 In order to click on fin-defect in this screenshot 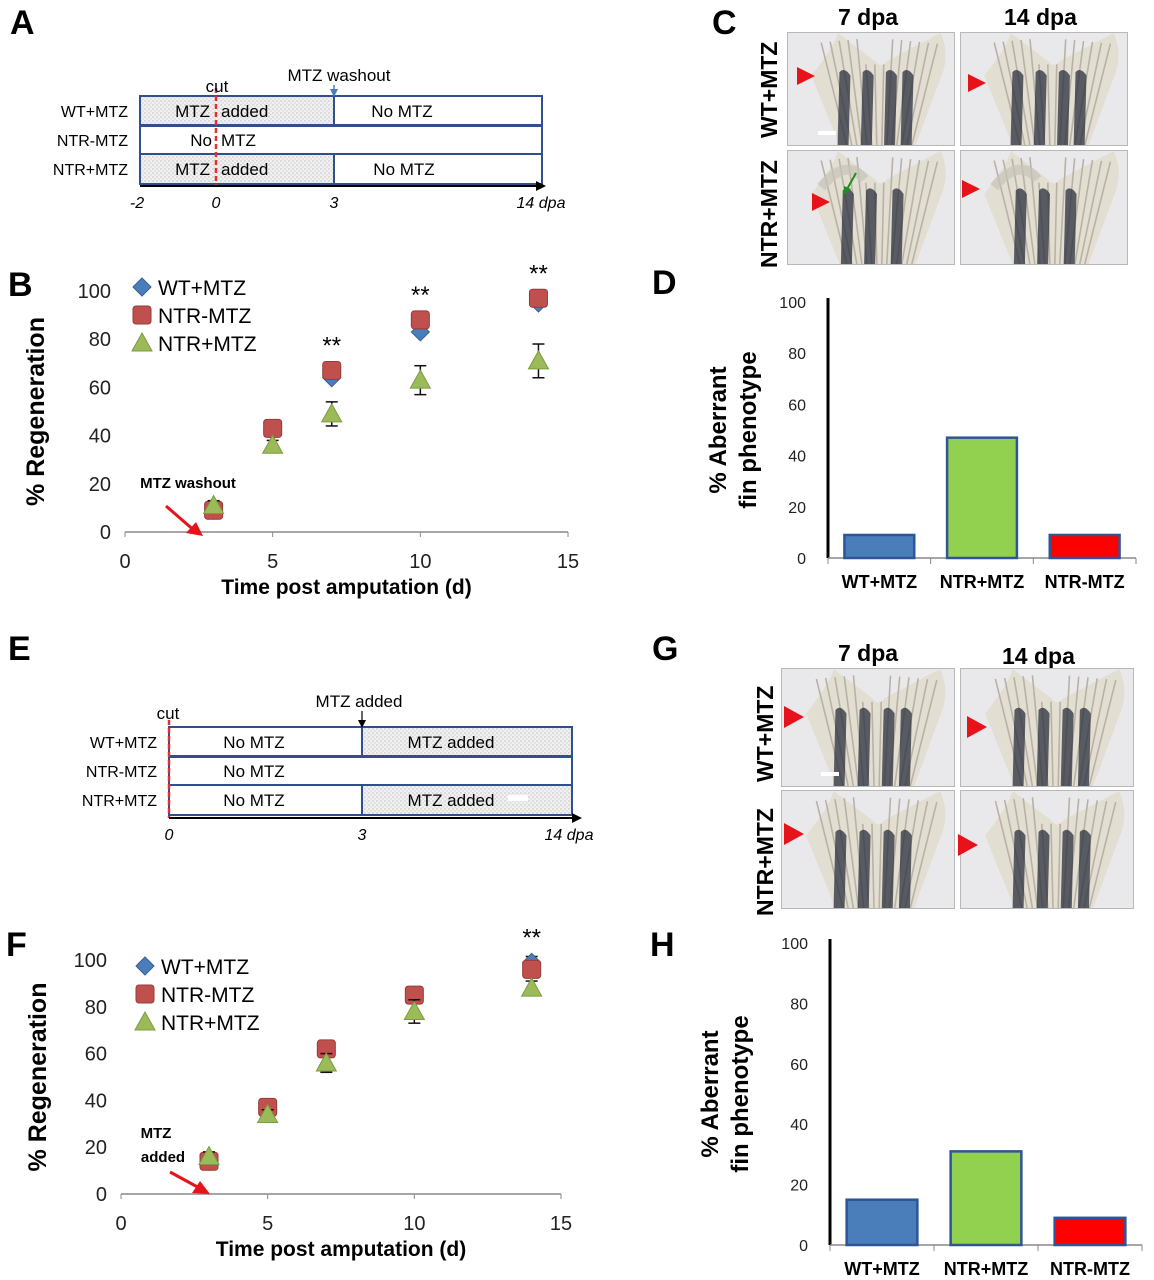, I will do `click(843, 177)`.